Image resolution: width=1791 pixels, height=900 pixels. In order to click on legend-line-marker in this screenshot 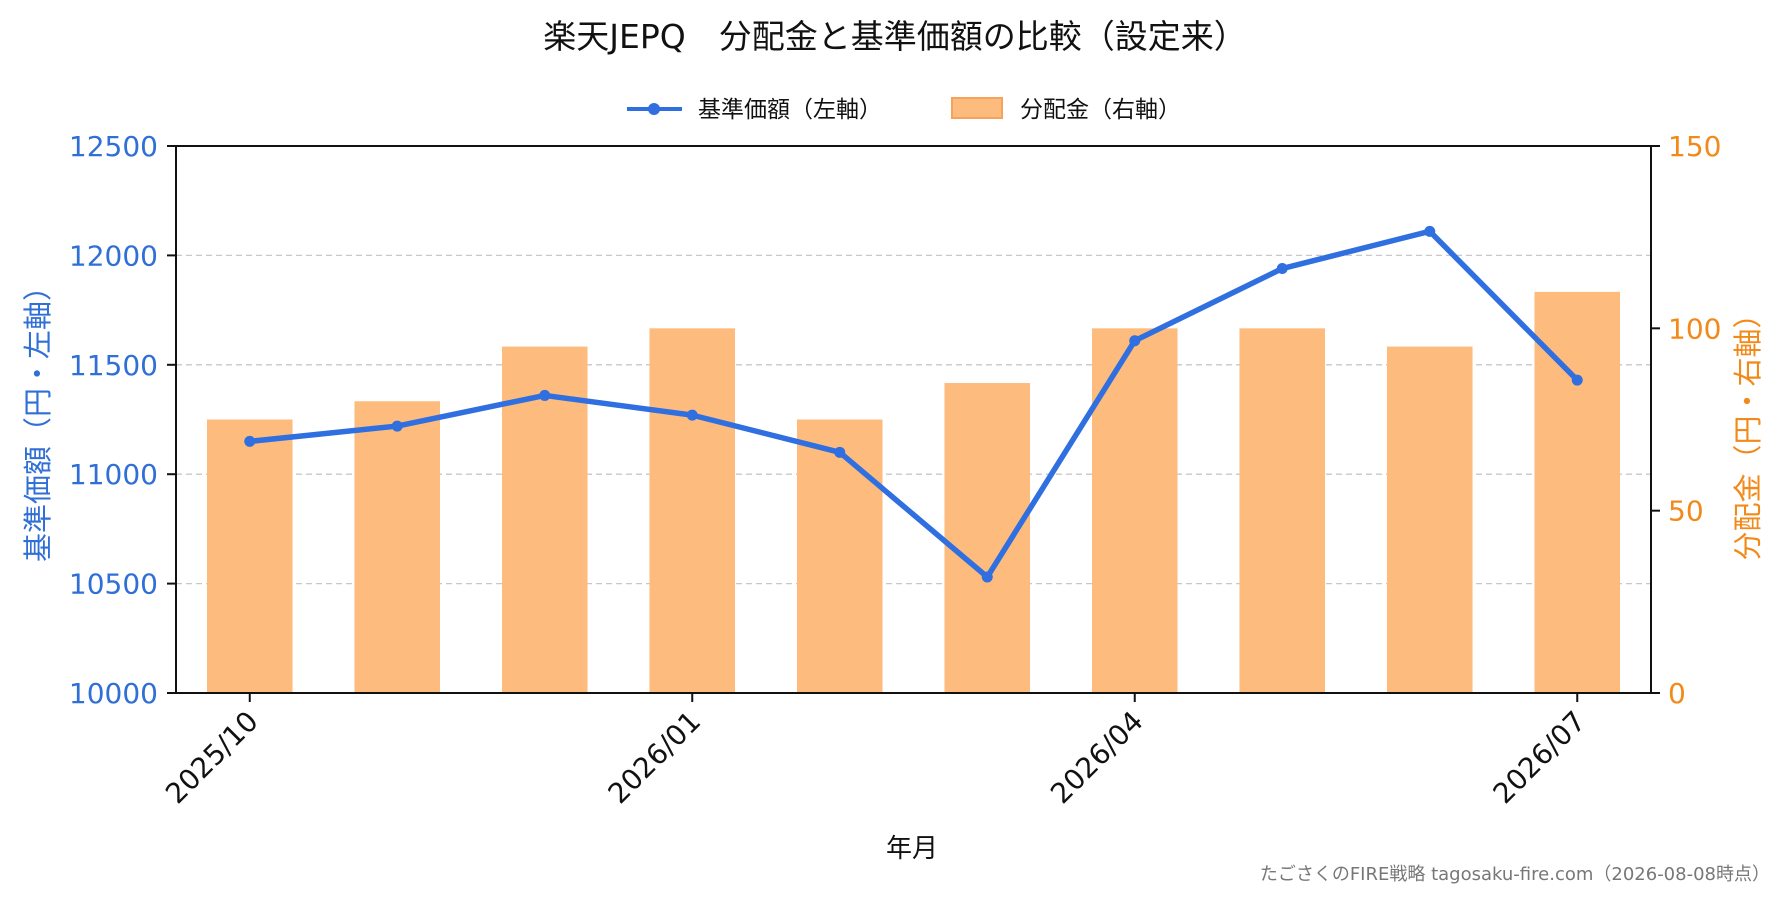, I will do `click(654, 109)`.